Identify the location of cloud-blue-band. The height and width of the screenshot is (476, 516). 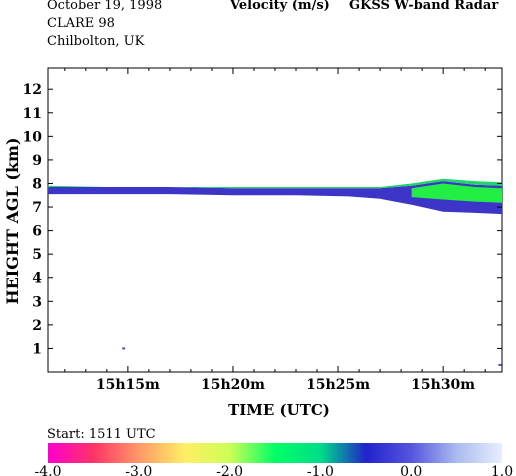
(275, 198).